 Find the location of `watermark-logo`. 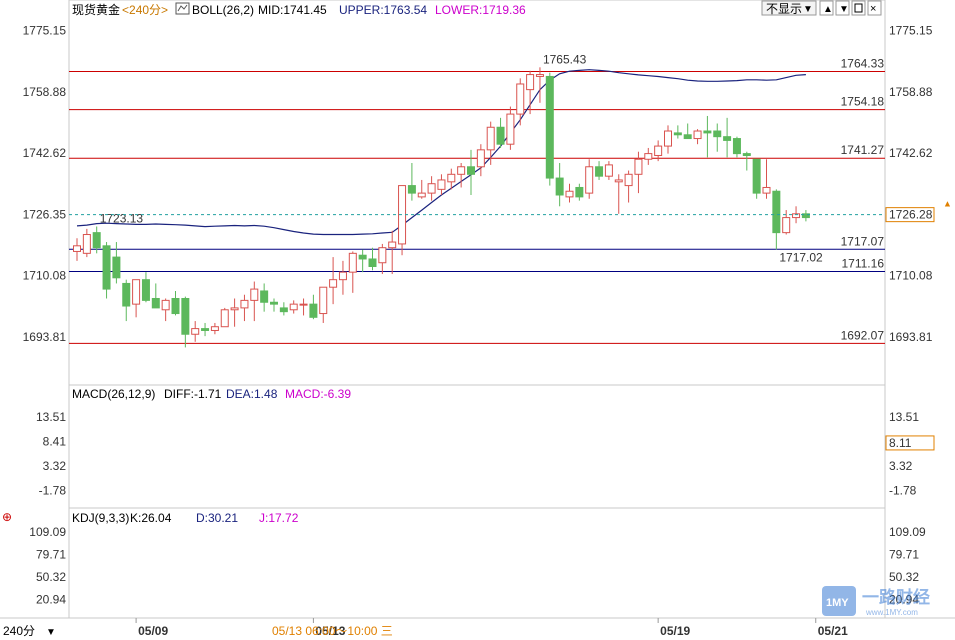

watermark-logo is located at coordinates (839, 601).